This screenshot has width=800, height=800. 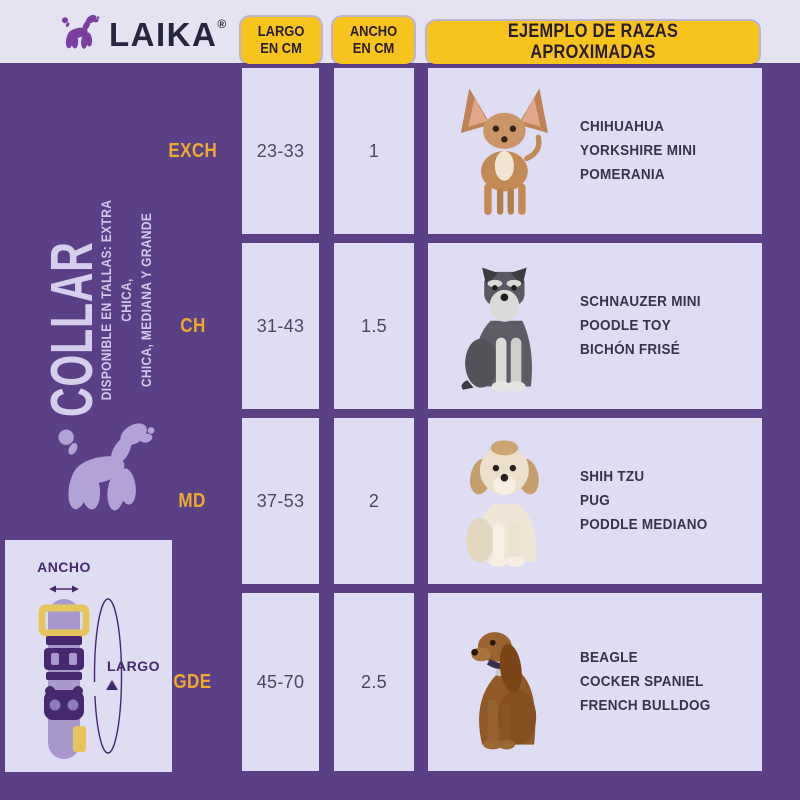 I want to click on header-ancho-label: ANCHO EN CM, so click(x=373, y=40).